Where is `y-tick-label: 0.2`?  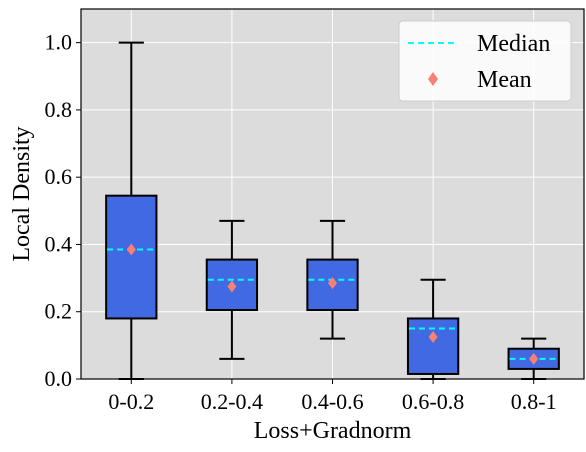 y-tick-label: 0.2 is located at coordinates (59, 311).